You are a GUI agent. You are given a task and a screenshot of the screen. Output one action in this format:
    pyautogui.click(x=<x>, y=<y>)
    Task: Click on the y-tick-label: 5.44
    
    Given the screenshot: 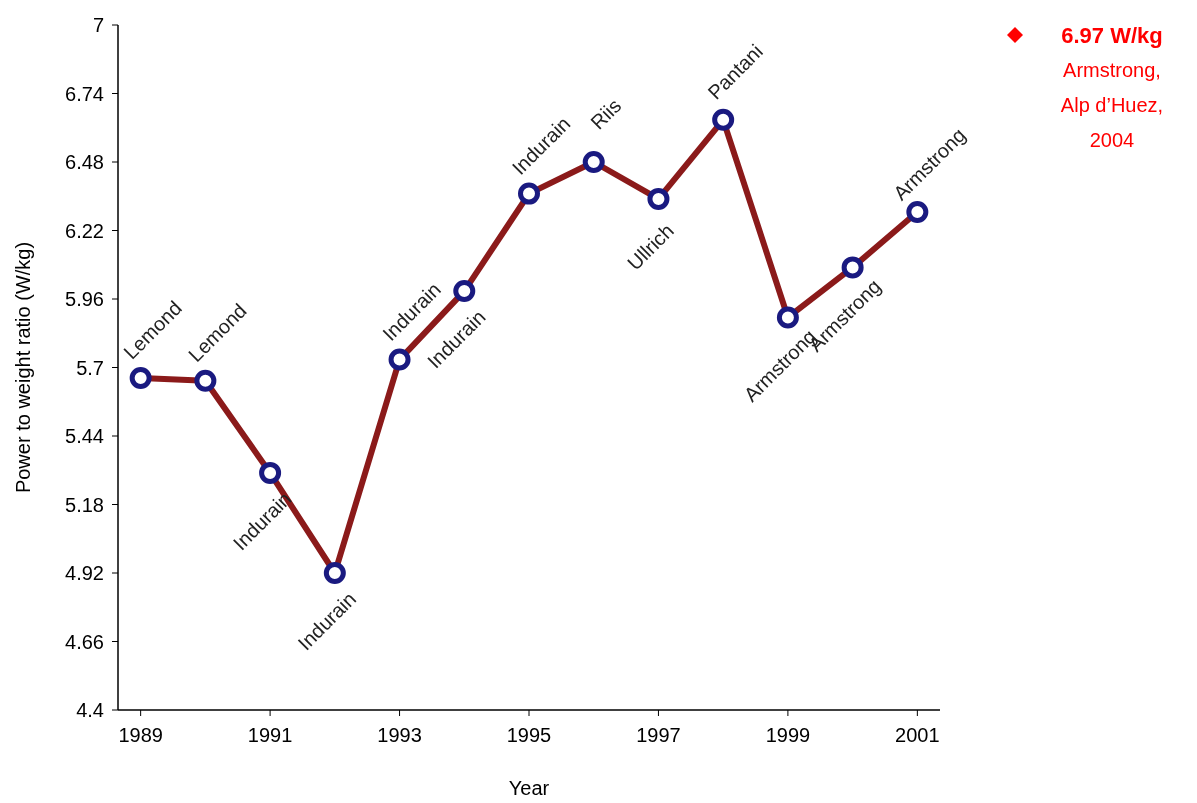 What is the action you would take?
    pyautogui.click(x=84, y=436)
    